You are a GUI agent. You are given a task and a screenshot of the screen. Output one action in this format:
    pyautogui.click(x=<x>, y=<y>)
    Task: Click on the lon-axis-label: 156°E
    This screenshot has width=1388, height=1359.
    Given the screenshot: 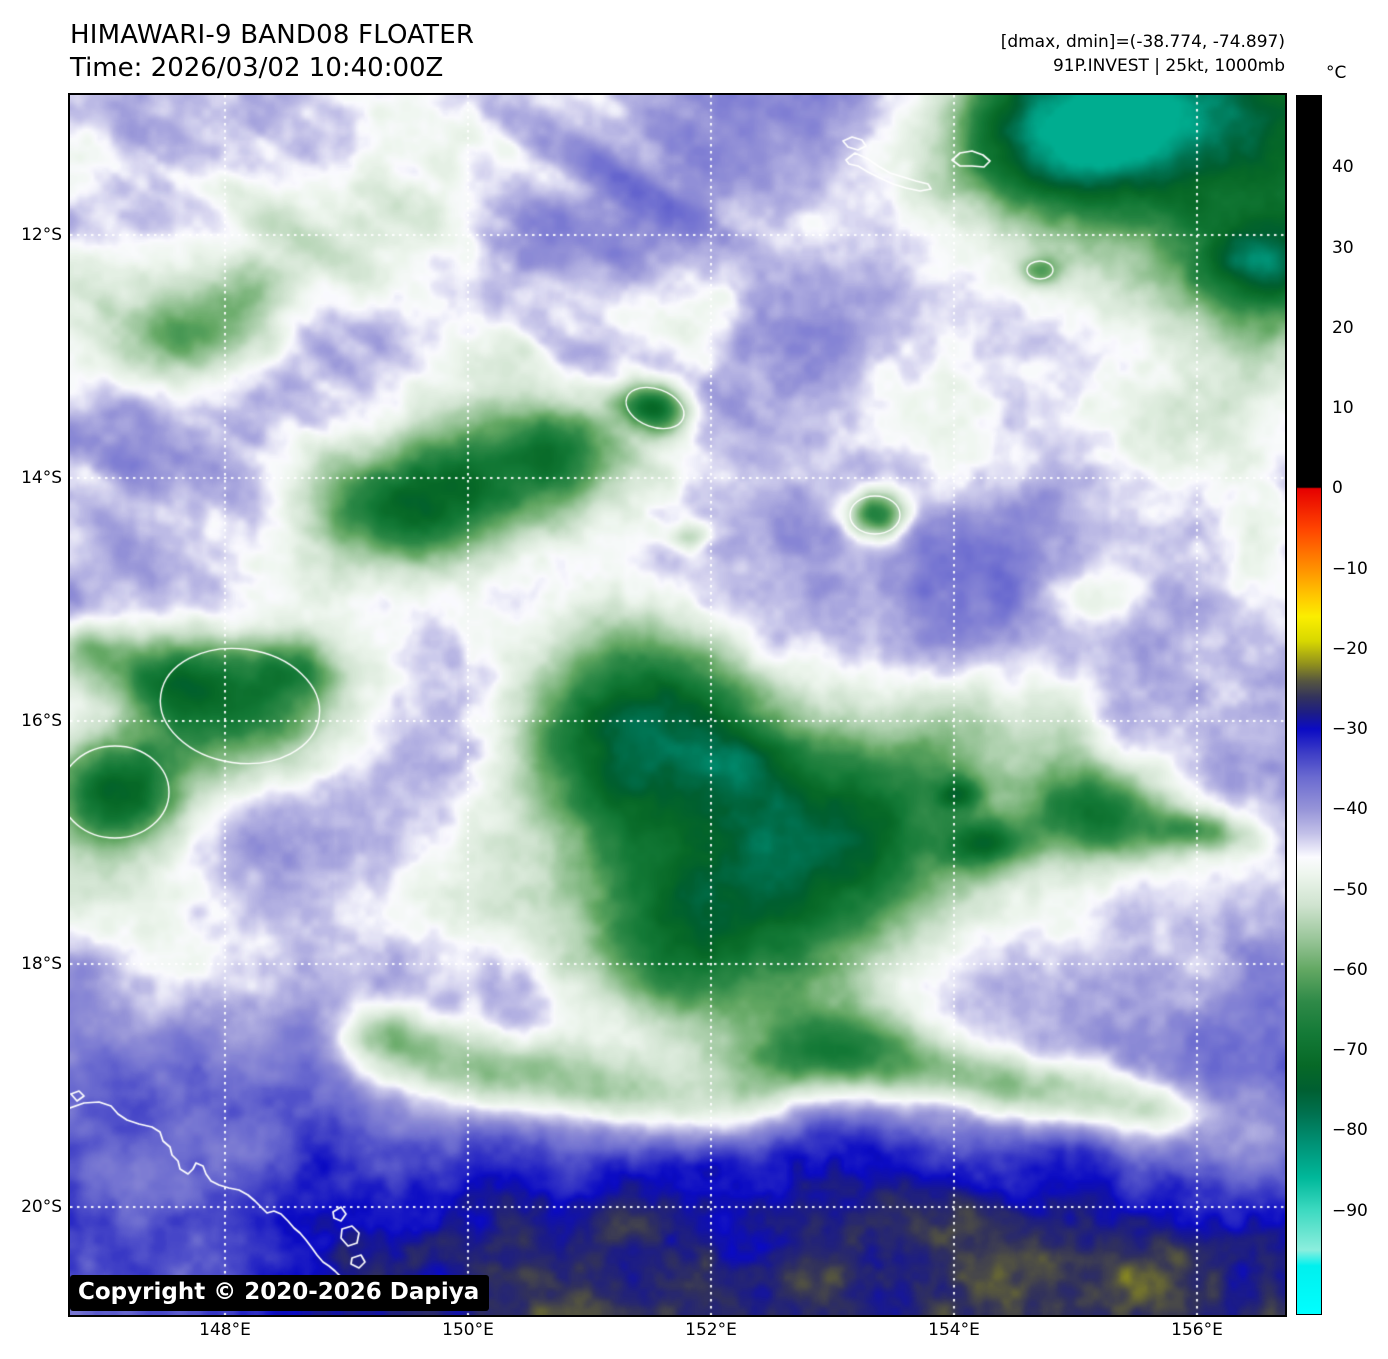 What is the action you would take?
    pyautogui.click(x=1197, y=1330)
    